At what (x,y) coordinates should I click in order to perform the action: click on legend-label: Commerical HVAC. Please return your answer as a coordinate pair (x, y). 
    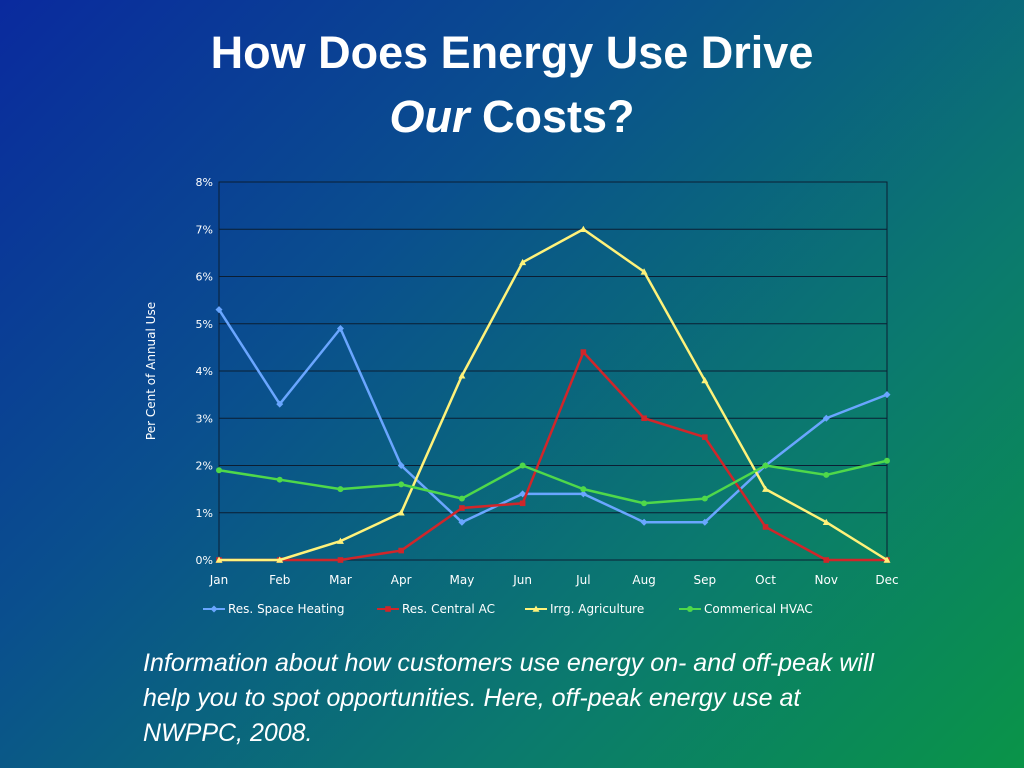
    Looking at the image, I should click on (758, 609).